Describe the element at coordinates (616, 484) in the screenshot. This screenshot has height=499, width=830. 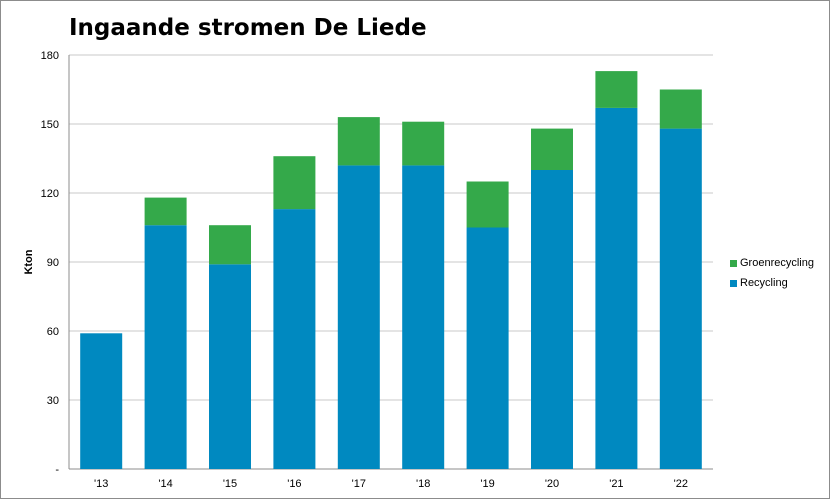
I see `x-tick-label: '21` at that location.